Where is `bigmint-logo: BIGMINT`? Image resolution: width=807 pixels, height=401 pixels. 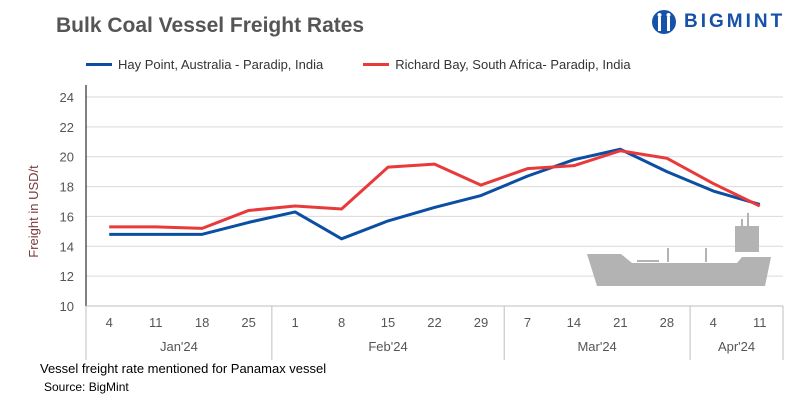
bigmint-logo: BIGMINT is located at coordinates (717, 22).